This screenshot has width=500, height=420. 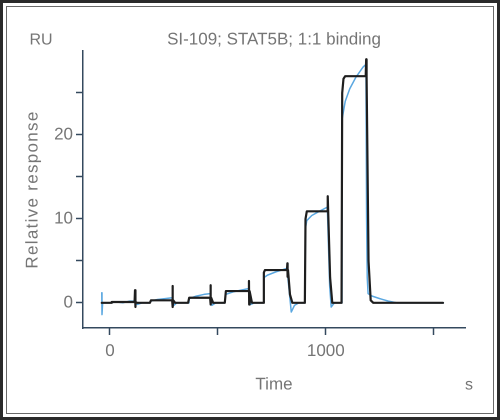 I want to click on y-axis-title: Relative response, so click(x=32, y=189).